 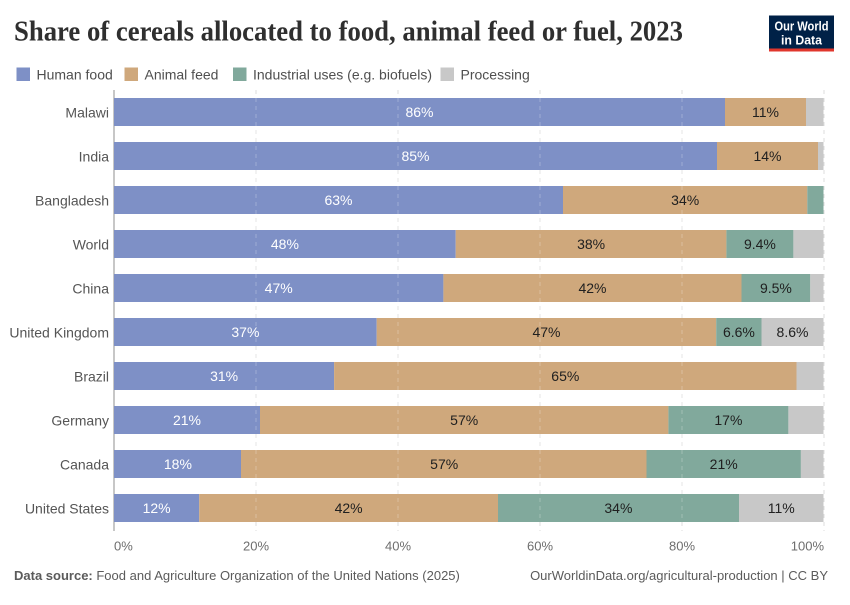 I want to click on svg-text: 0%, so click(x=123, y=546).